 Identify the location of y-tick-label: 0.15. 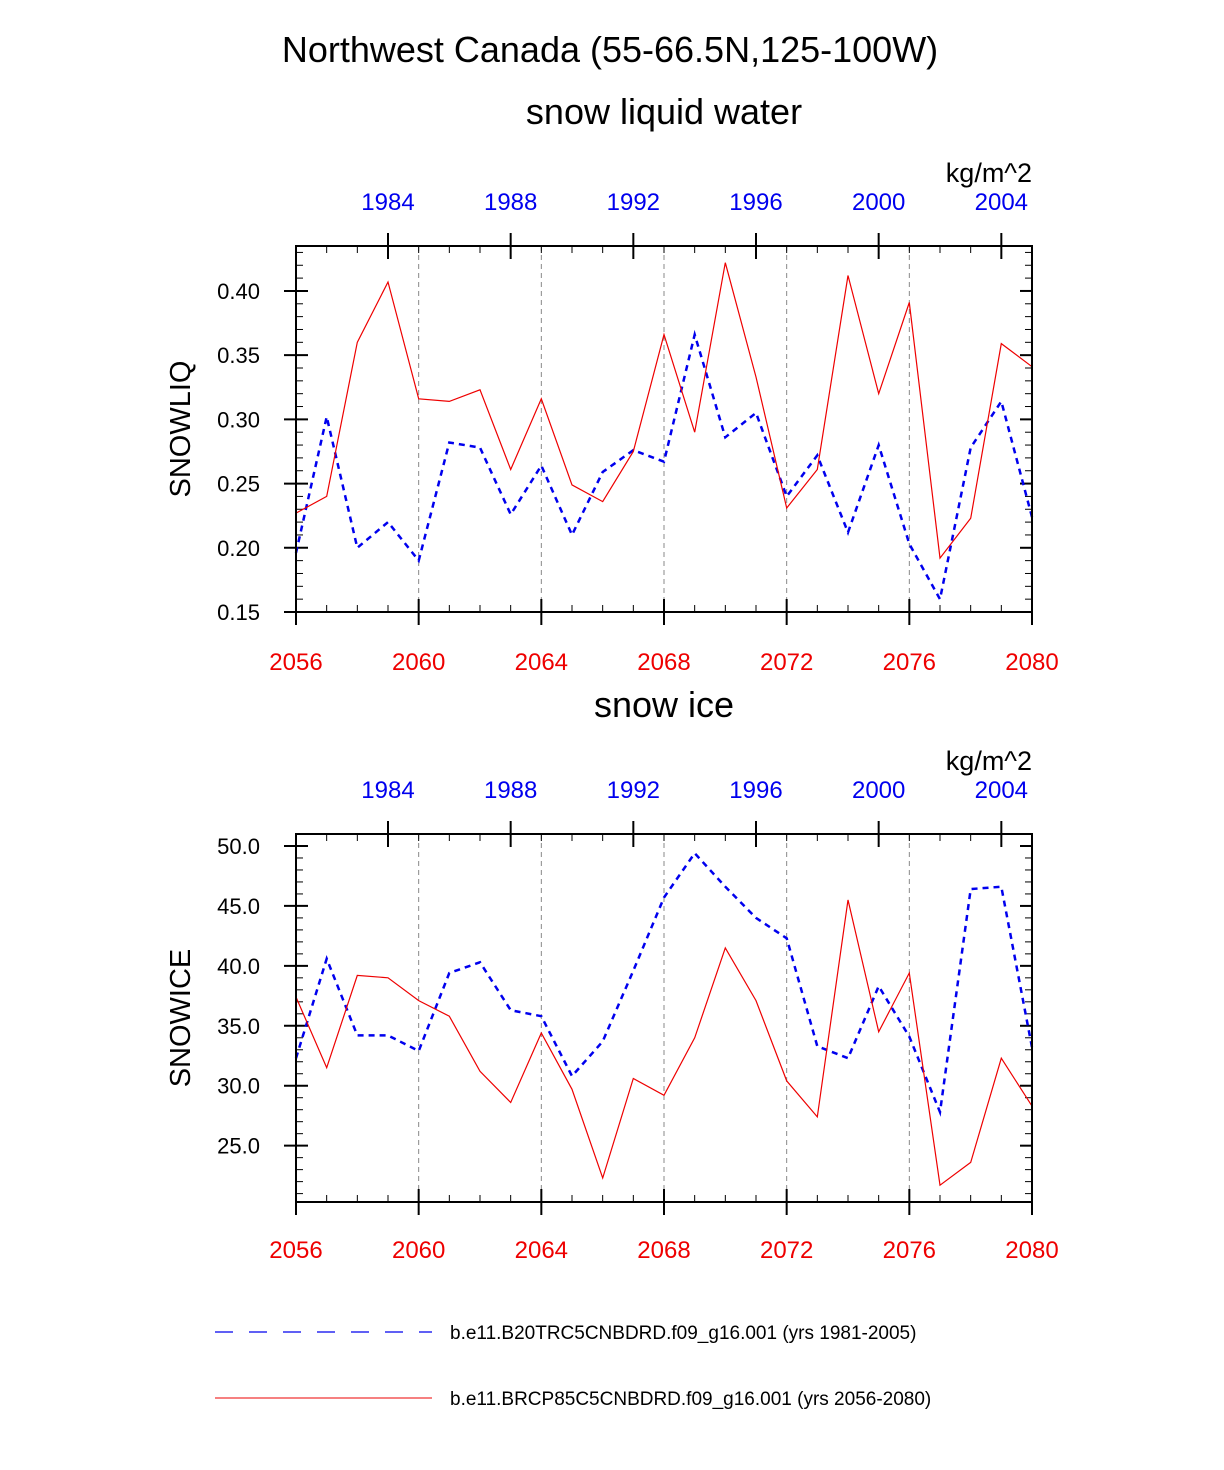
(238, 612).